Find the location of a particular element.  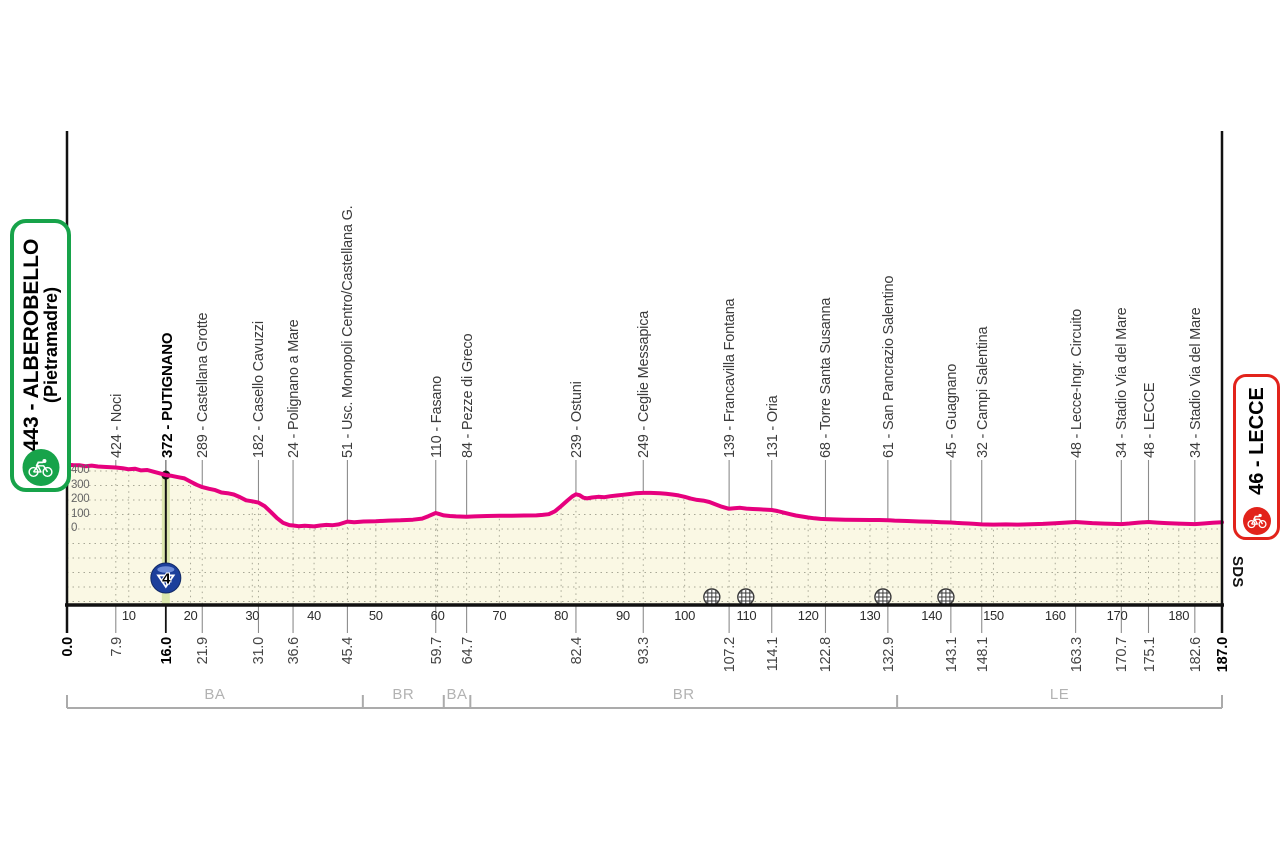

waypoint-label: 182 - Casello Cavuzzi is located at coordinates (259, 389).